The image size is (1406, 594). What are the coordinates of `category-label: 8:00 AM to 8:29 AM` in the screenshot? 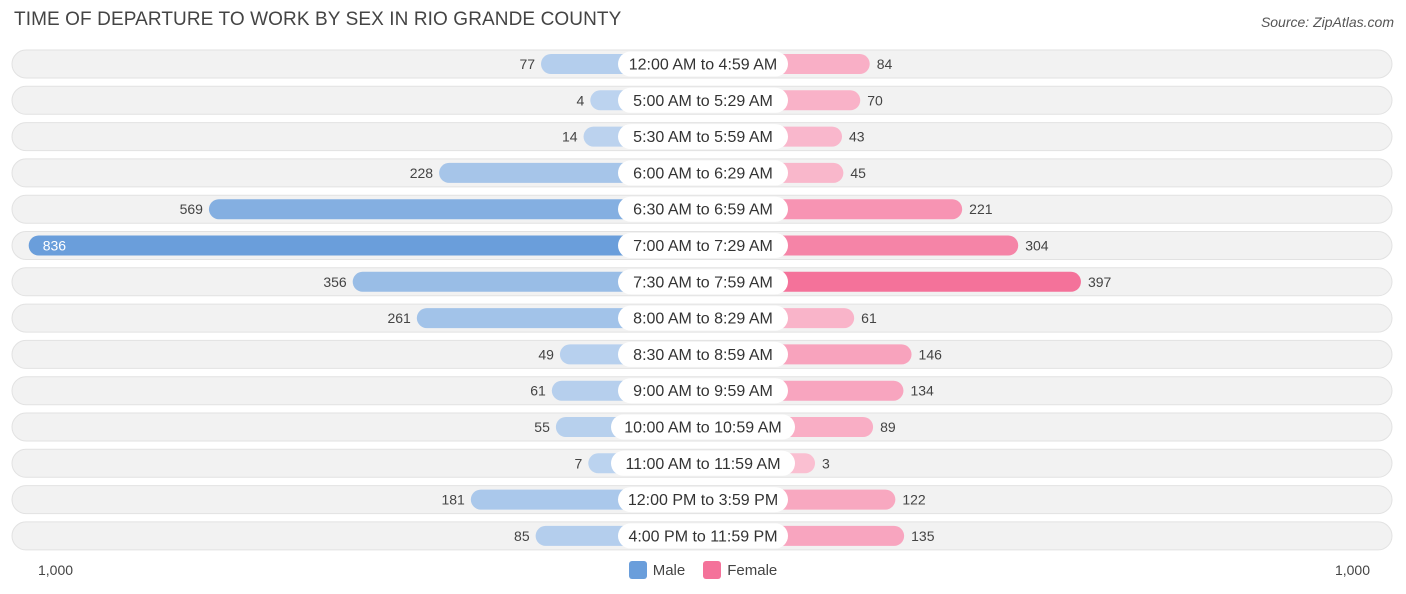 It's located at (703, 319).